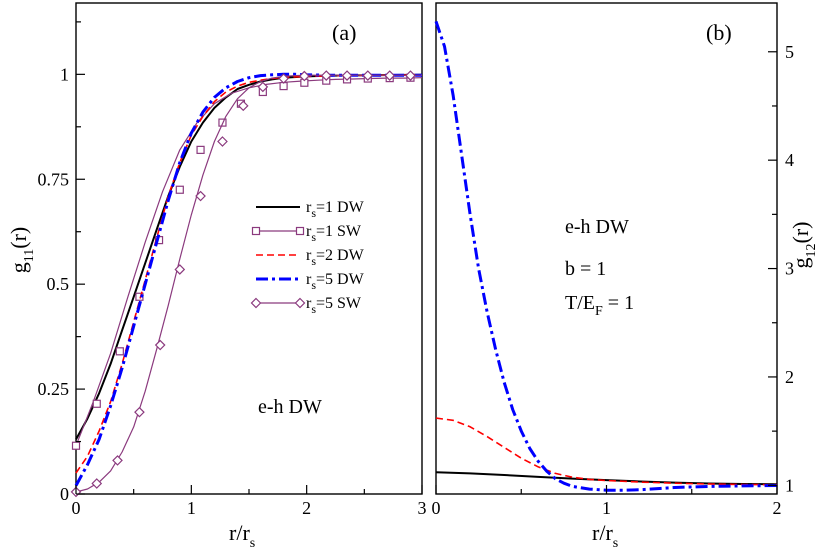 Image resolution: width=830 pixels, height=553 pixels. I want to click on panel-a-ylabel: g11(r), so click(21, 250).